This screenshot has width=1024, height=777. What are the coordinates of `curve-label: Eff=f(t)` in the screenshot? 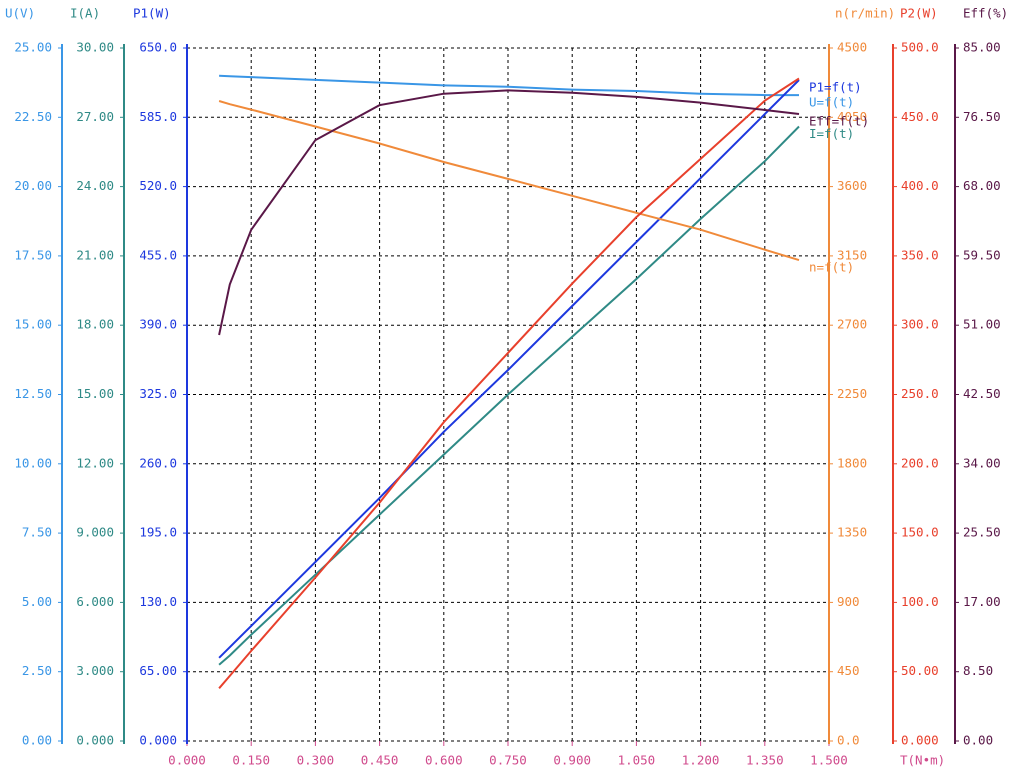 It's located at (839, 121).